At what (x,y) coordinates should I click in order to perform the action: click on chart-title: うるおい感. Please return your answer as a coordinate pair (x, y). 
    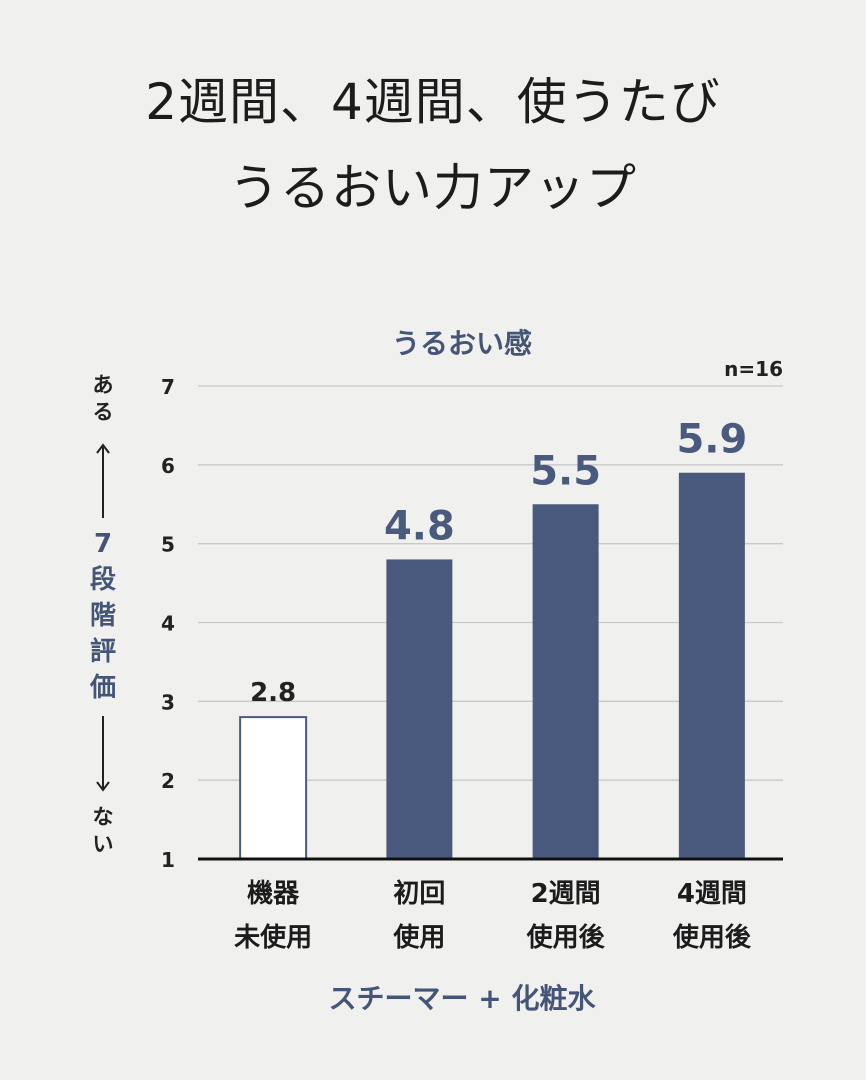
    Looking at the image, I should click on (462, 343).